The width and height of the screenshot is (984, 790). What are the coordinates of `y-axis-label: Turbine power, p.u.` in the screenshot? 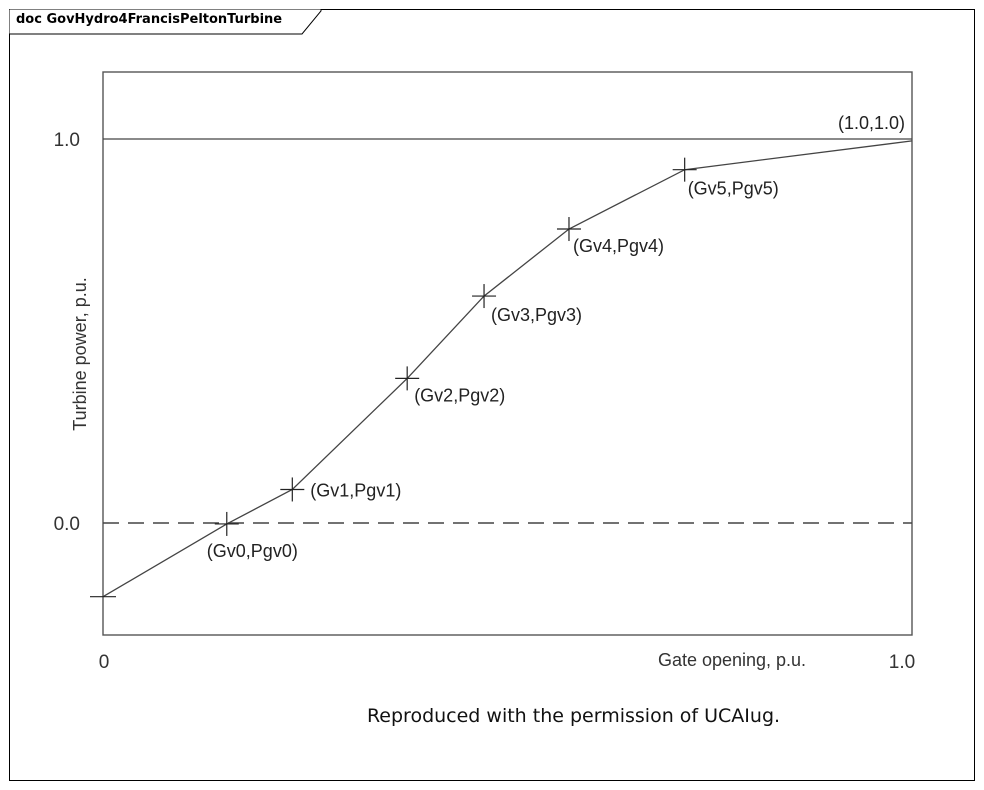 It's located at (80, 353).